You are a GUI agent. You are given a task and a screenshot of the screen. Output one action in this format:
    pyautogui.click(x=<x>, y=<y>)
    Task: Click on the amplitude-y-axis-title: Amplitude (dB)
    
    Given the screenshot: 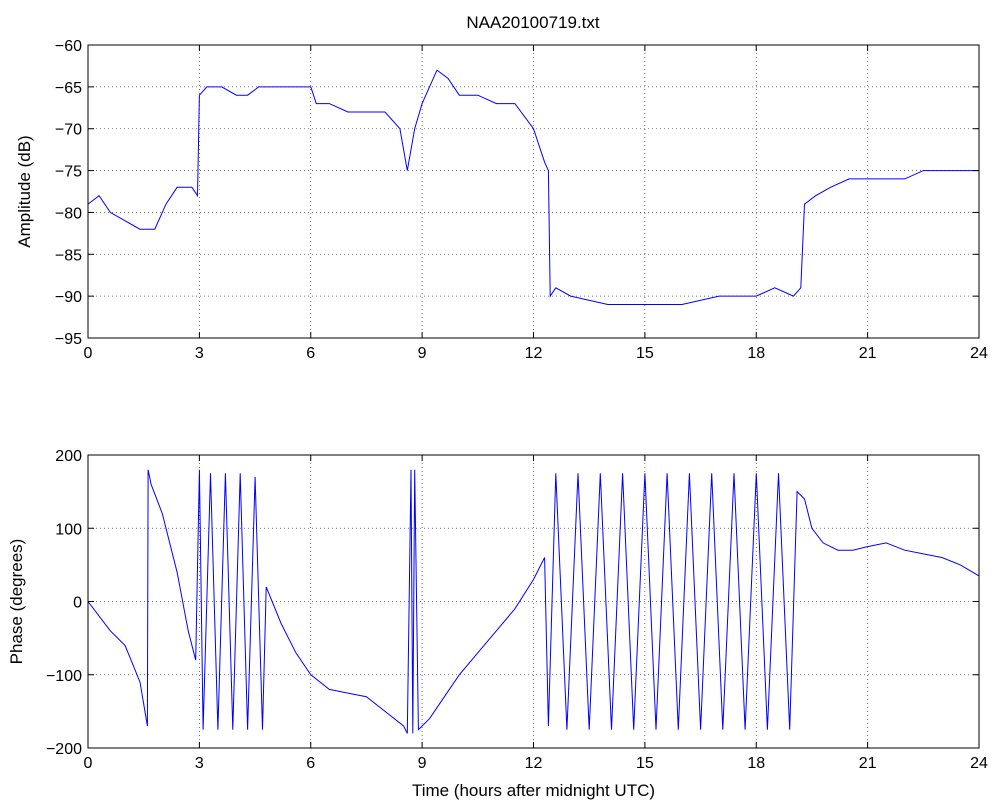 What is the action you would take?
    pyautogui.click(x=24, y=191)
    